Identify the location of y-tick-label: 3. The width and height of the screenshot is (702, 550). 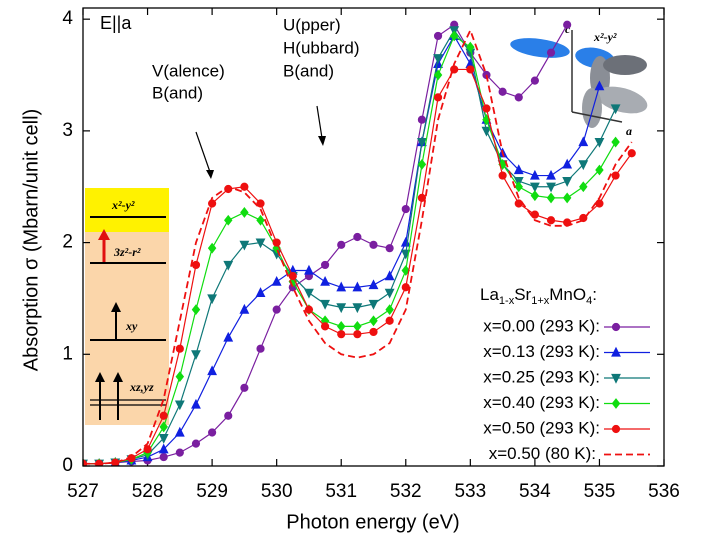
(67, 130).